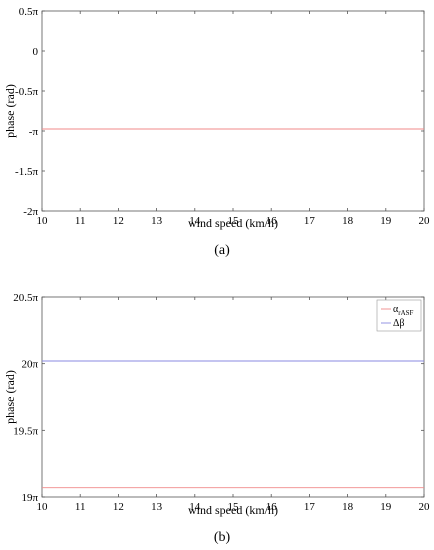 This screenshot has height=550, width=434. I want to click on legend-entry-main: α, so click(396, 309).